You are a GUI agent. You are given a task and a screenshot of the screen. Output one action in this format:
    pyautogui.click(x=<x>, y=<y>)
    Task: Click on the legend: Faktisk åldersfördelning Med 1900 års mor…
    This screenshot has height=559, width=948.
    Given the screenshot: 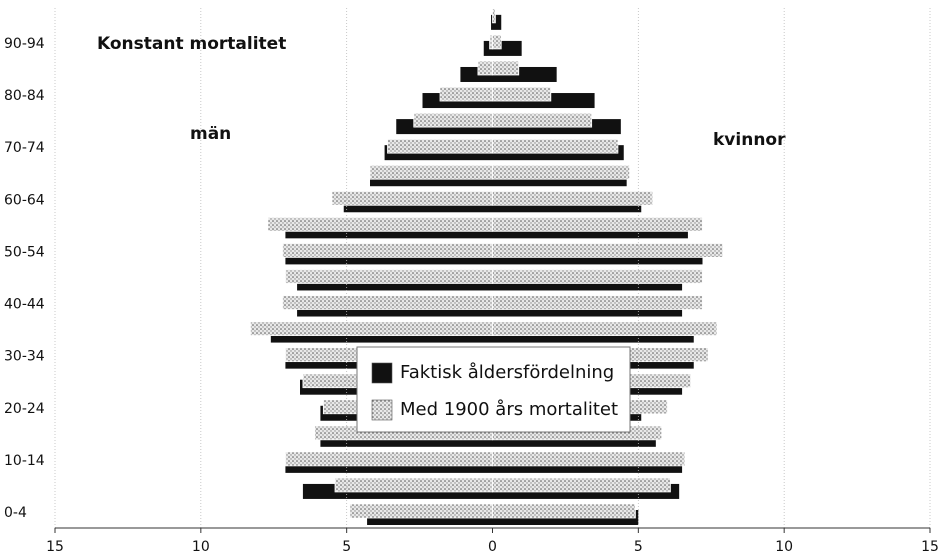 What is the action you would take?
    pyautogui.click(x=493, y=389)
    